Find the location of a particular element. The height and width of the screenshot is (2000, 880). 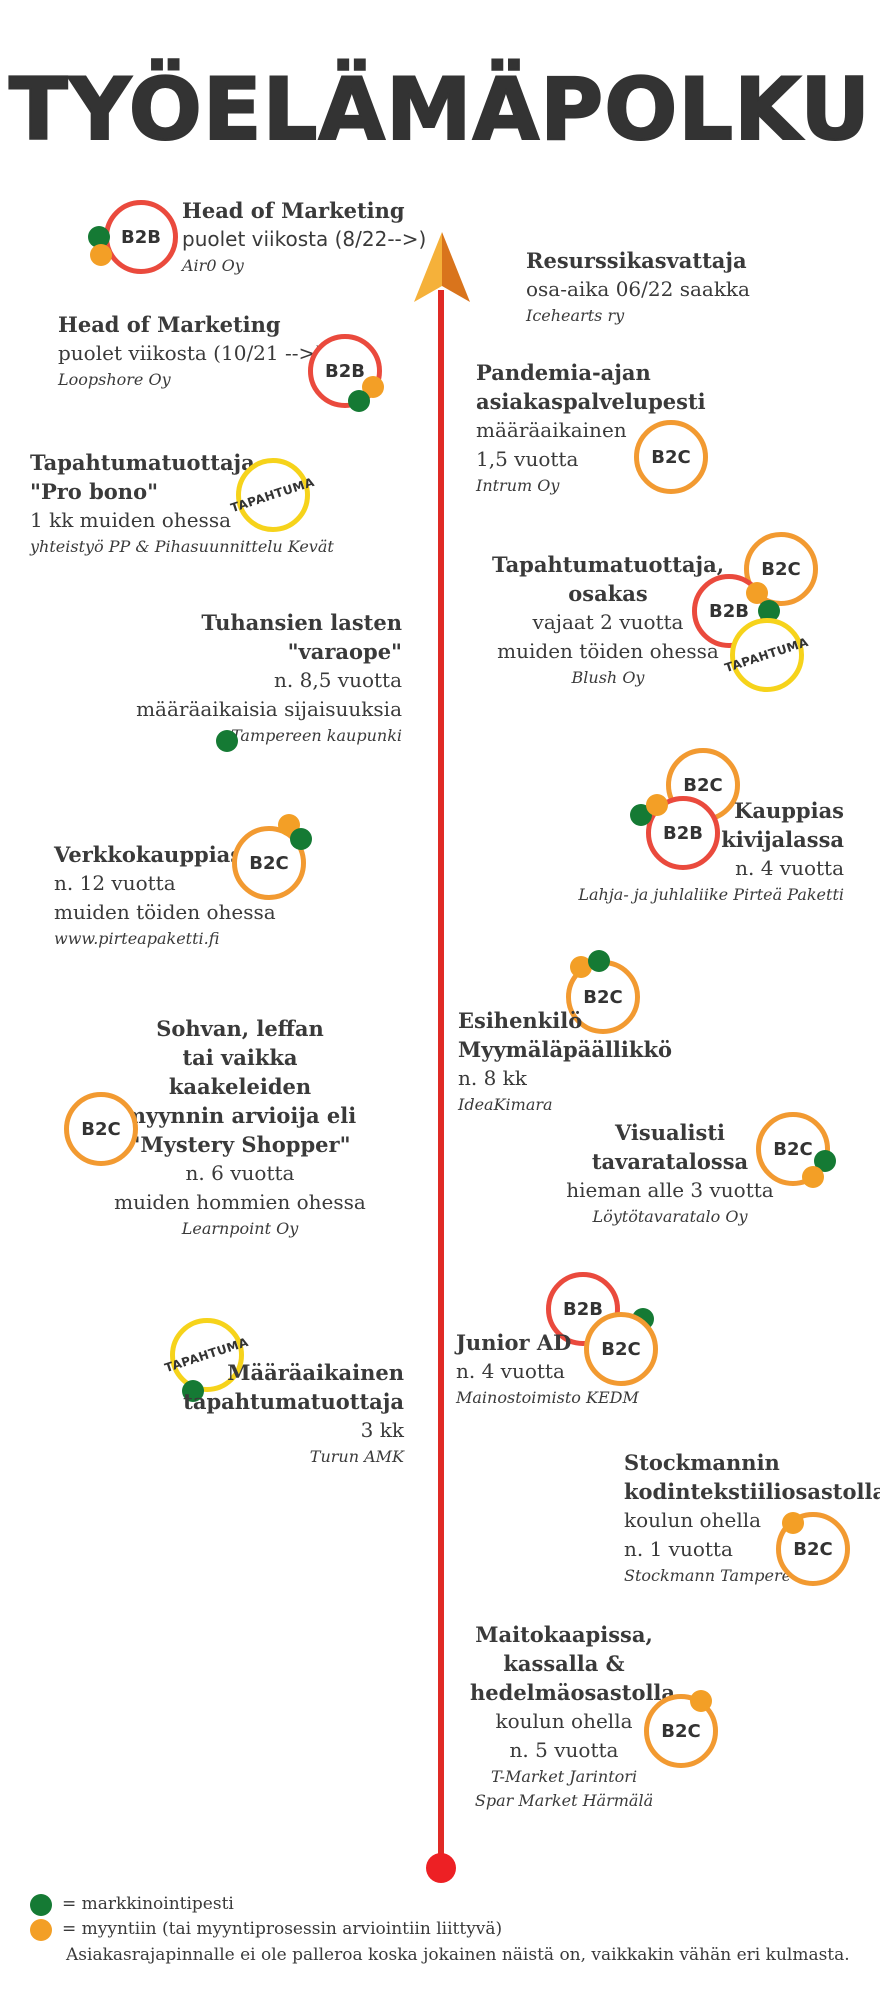

entry-line: hieman alle 3 vuotta is located at coordinates (670, 1190).